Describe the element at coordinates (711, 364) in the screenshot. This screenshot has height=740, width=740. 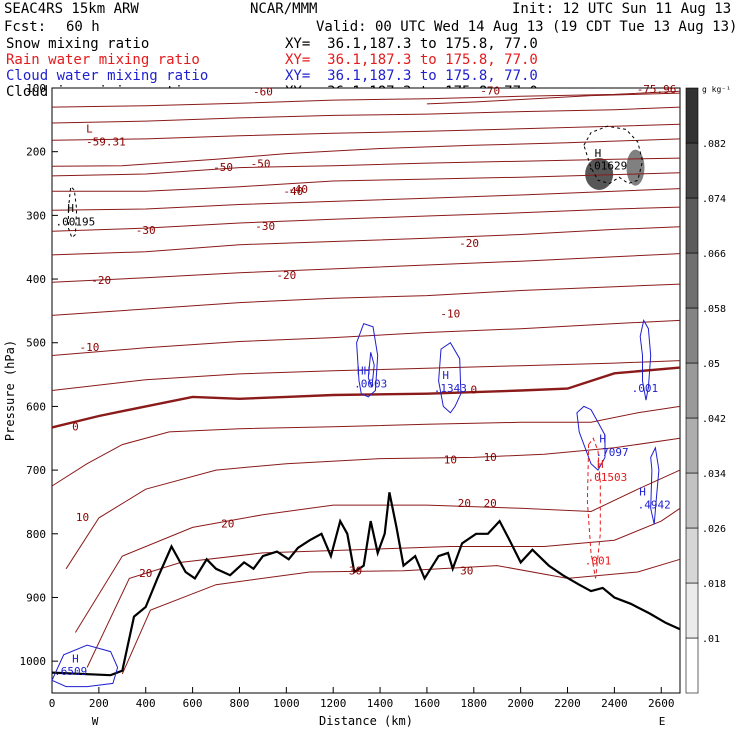
I see `colorbar-level-label: .05` at that location.